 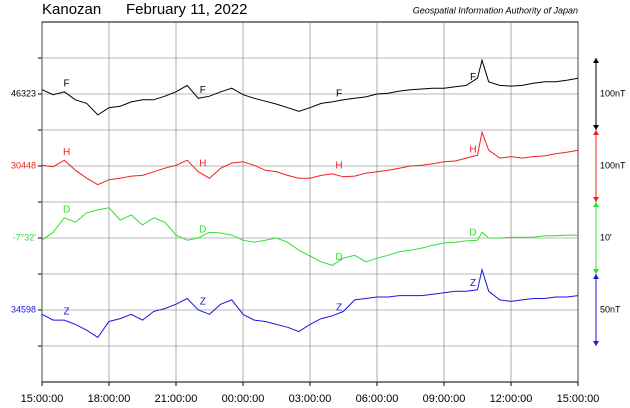 I want to click on x-tick-label: 06:00:00, so click(x=377, y=399).